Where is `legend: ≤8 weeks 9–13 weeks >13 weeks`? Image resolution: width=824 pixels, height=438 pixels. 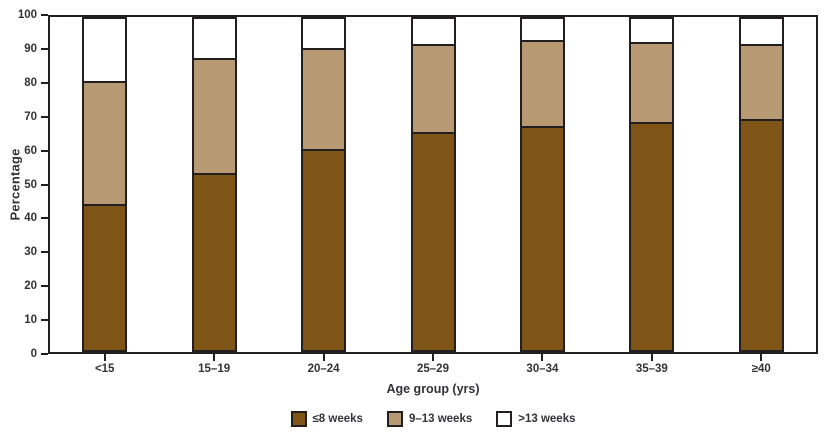 legend: ≤8 weeks 9–13 weeks >13 weeks is located at coordinates (433, 419).